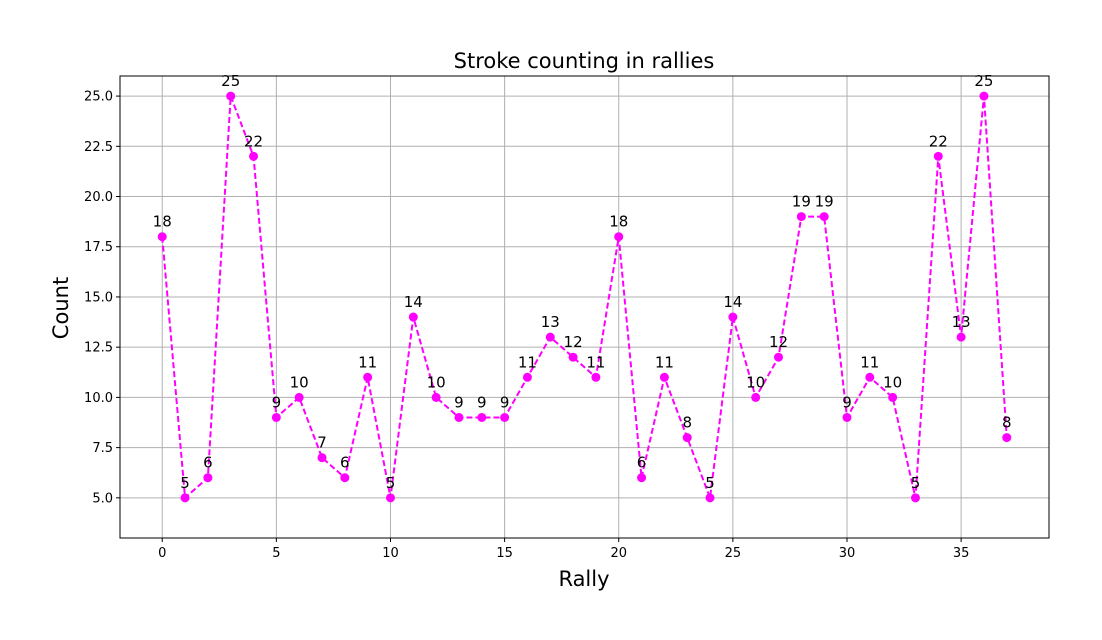 The width and height of the screenshot is (1102, 640). Describe the element at coordinates (322, 443) in the screenshot. I see `data-label: 7` at that location.